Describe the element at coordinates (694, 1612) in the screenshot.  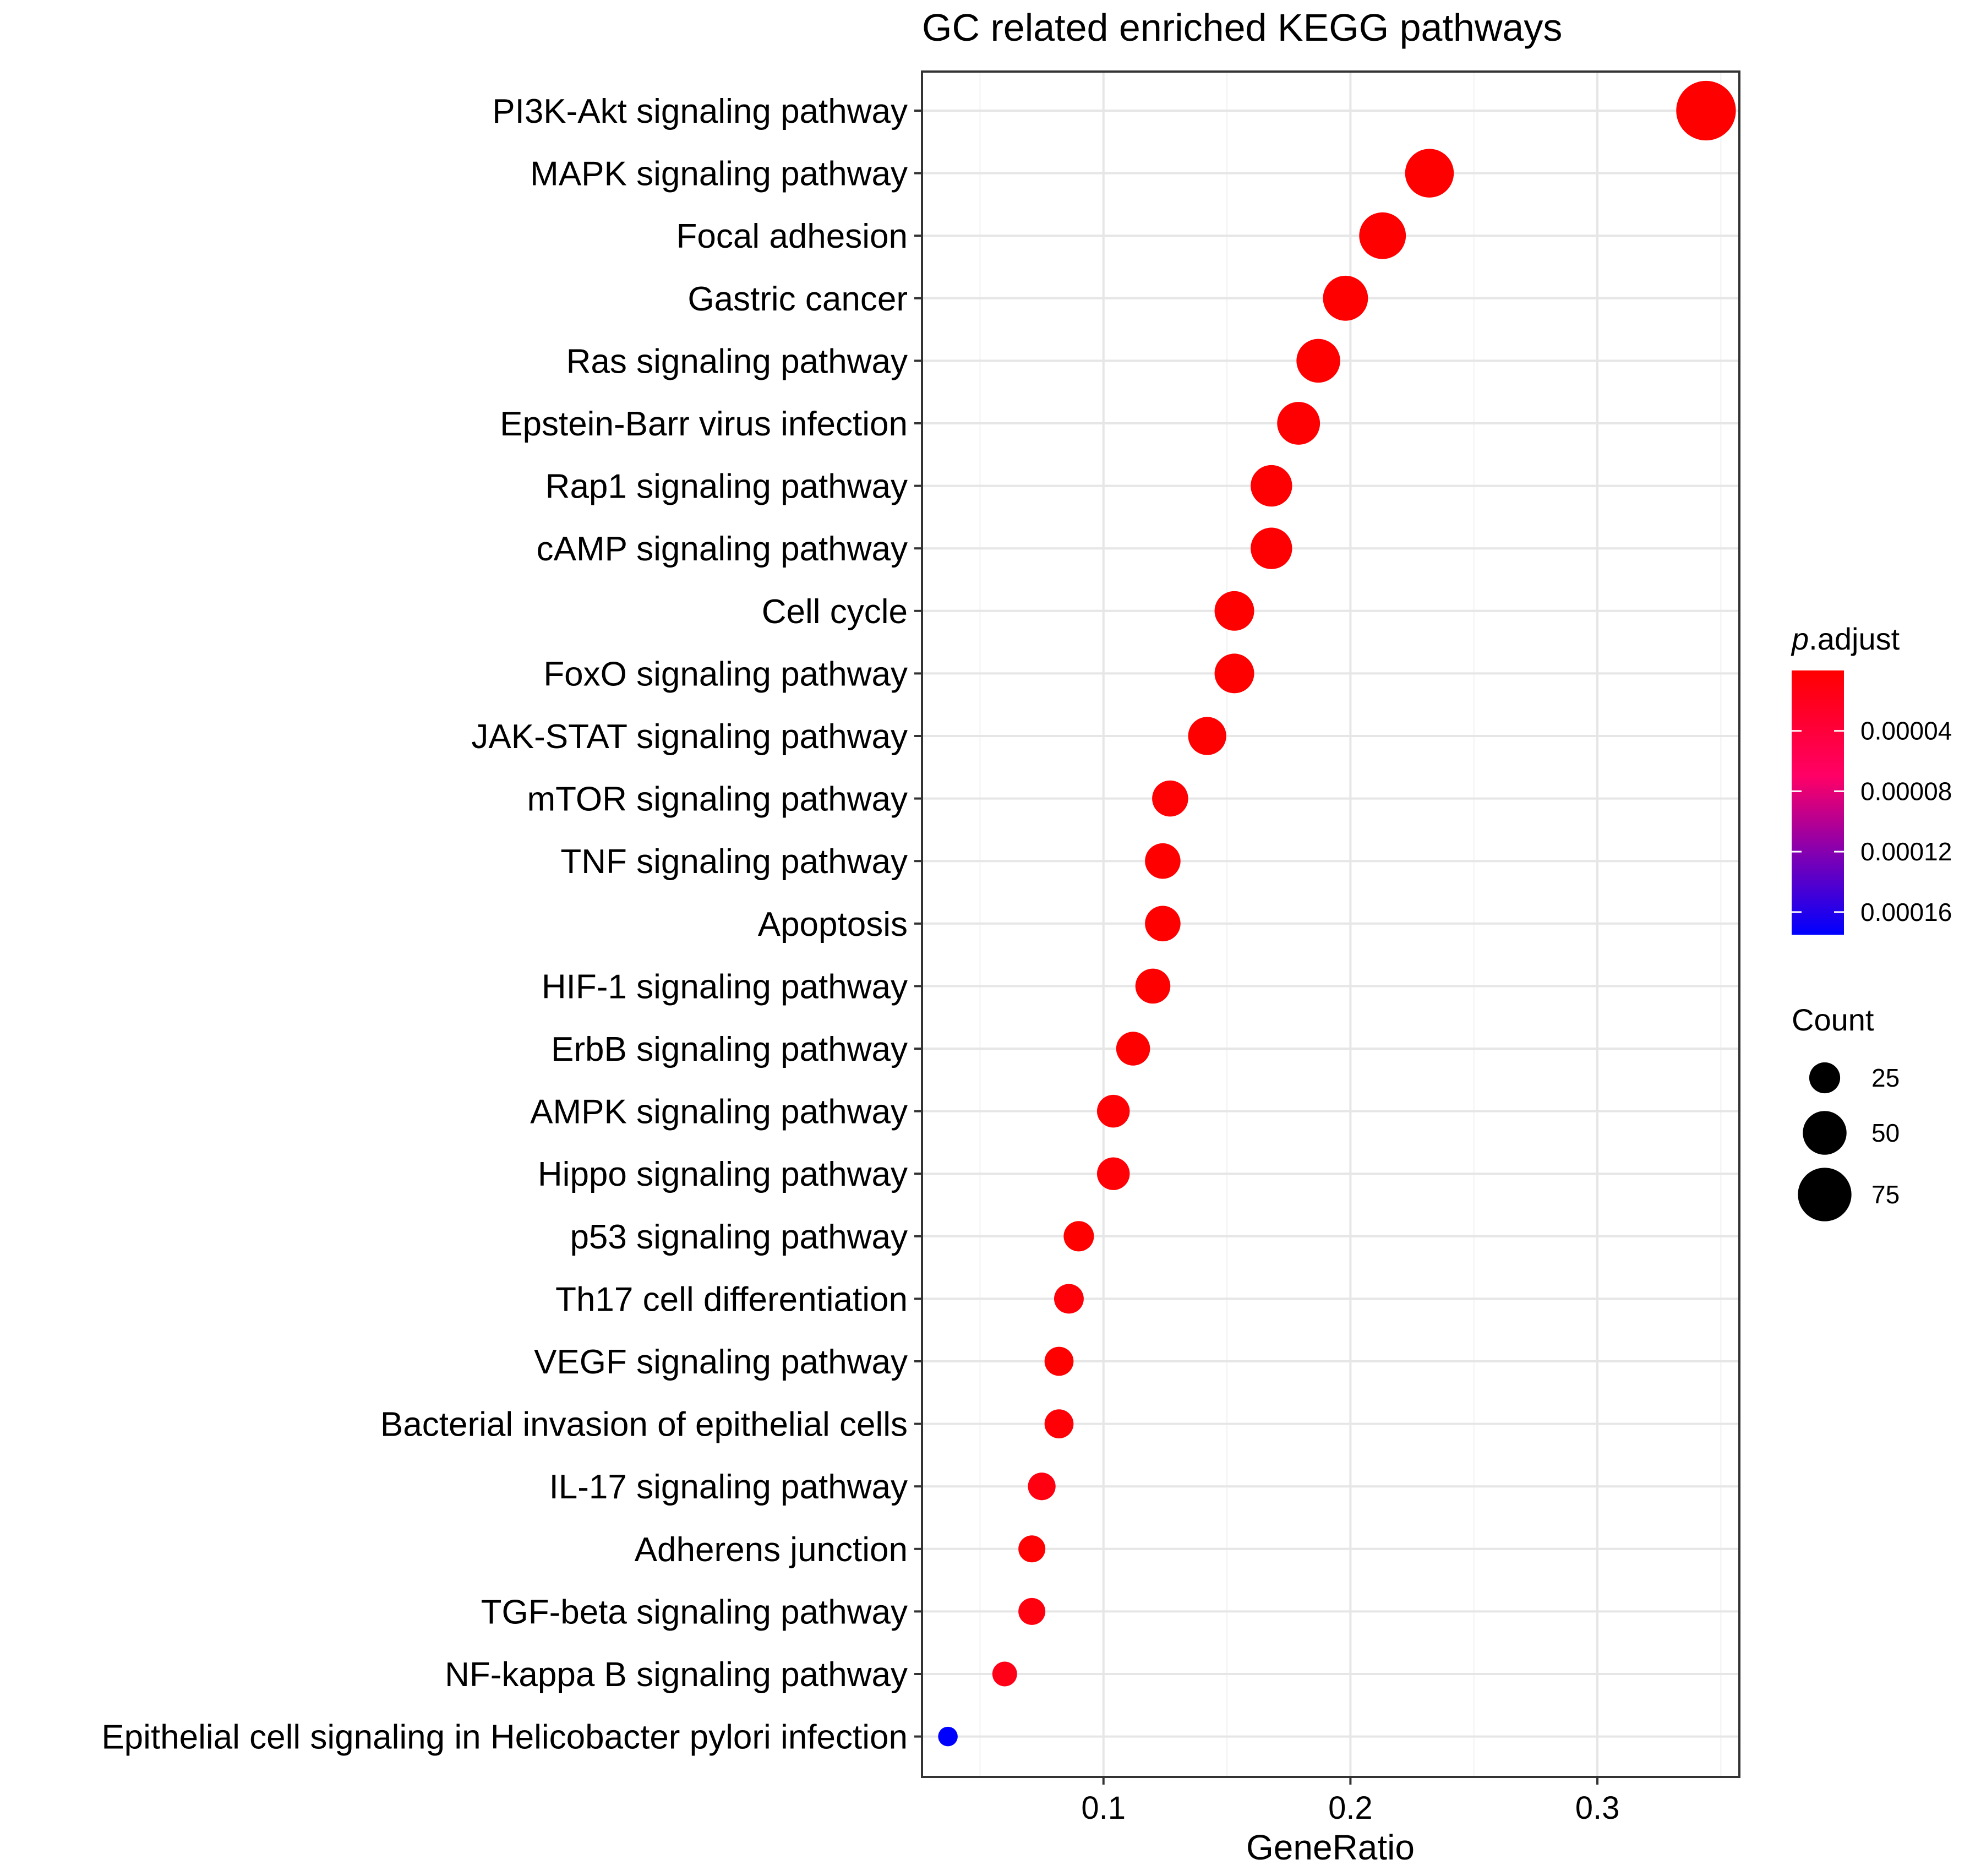
I see `y-tick-label: TGF-beta signaling pathway` at that location.